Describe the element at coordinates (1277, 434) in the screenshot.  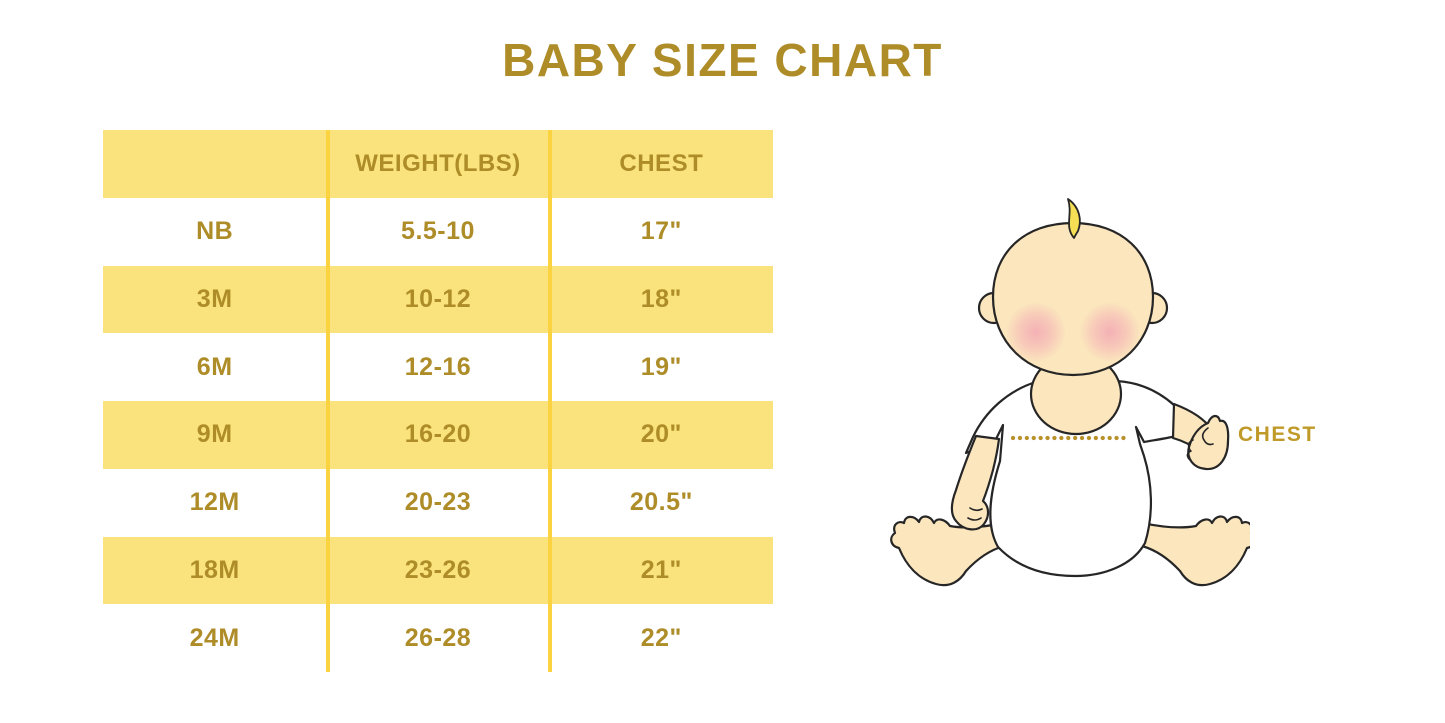
I see `chest-annotation-label: CHEST` at that location.